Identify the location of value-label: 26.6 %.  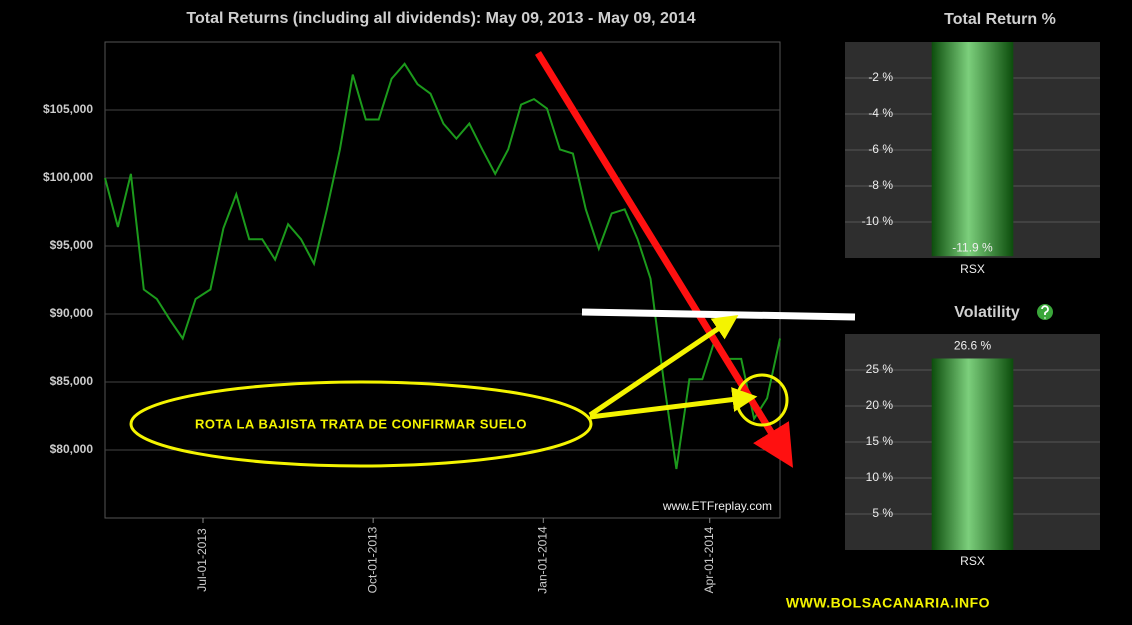
(973, 346).